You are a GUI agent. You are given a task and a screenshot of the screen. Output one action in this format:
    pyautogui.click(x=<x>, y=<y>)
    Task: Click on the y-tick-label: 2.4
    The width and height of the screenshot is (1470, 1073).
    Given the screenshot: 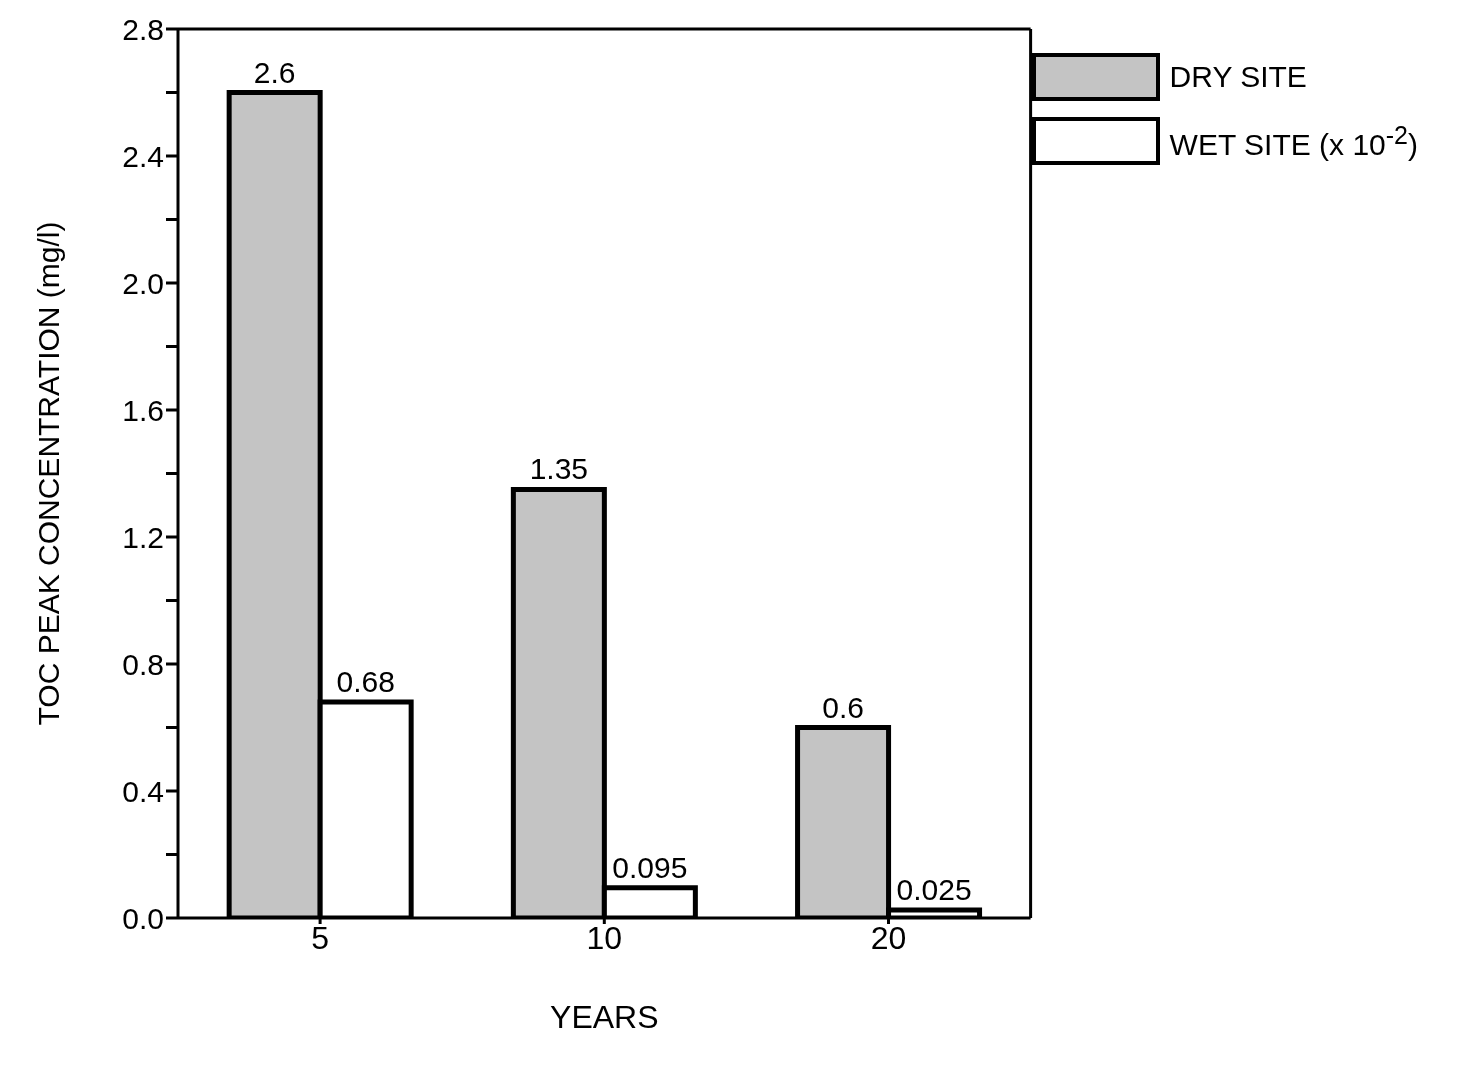 What is the action you would take?
    pyautogui.click(x=143, y=156)
    